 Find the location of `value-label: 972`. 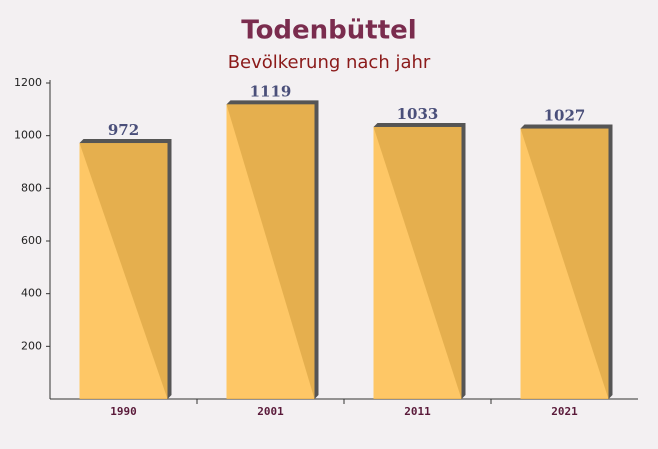

value-label: 972 is located at coordinates (123, 130).